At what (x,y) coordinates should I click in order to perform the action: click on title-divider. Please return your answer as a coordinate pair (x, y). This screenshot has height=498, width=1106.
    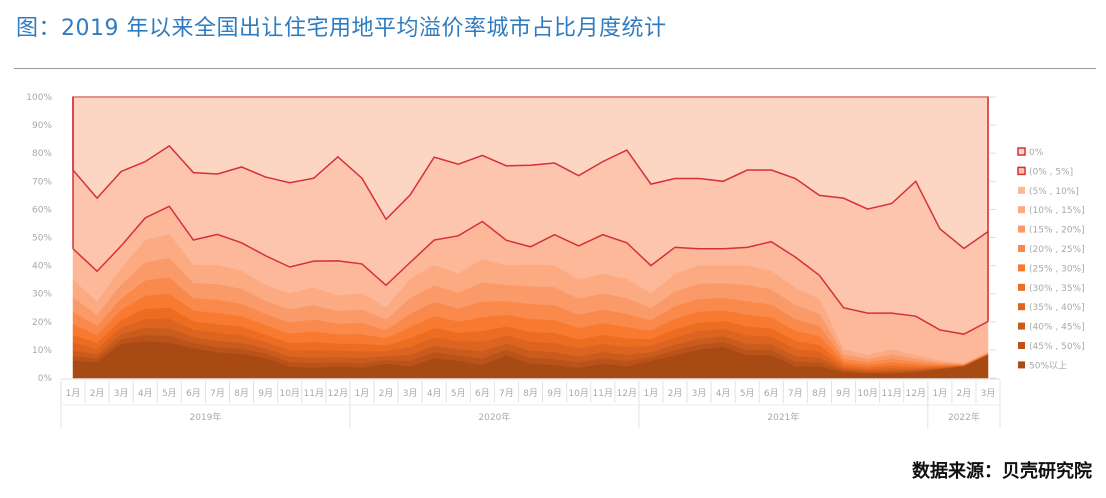
    Looking at the image, I should click on (555, 68).